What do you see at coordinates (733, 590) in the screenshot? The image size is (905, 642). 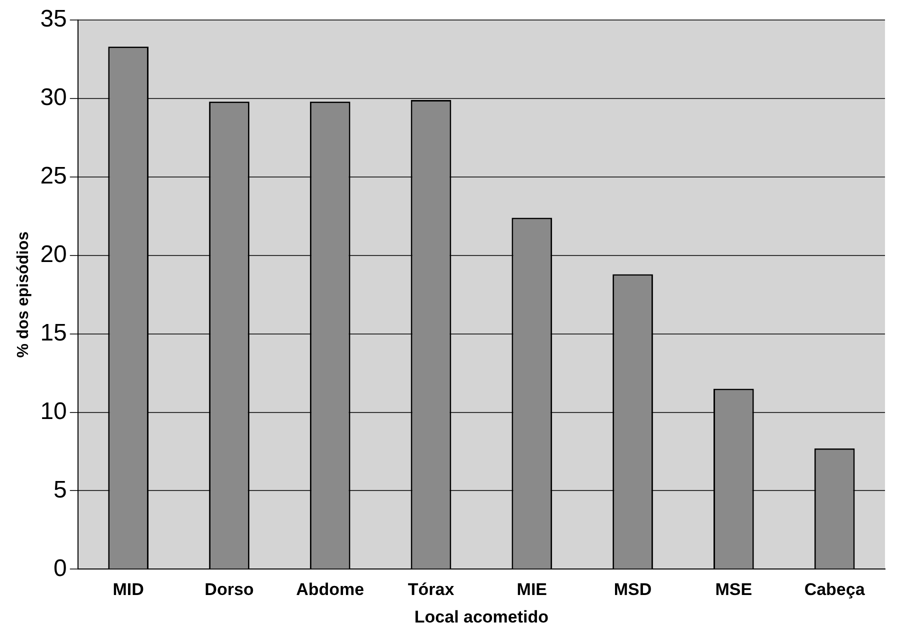 I see `x-tick-label: MSE` at bounding box center [733, 590].